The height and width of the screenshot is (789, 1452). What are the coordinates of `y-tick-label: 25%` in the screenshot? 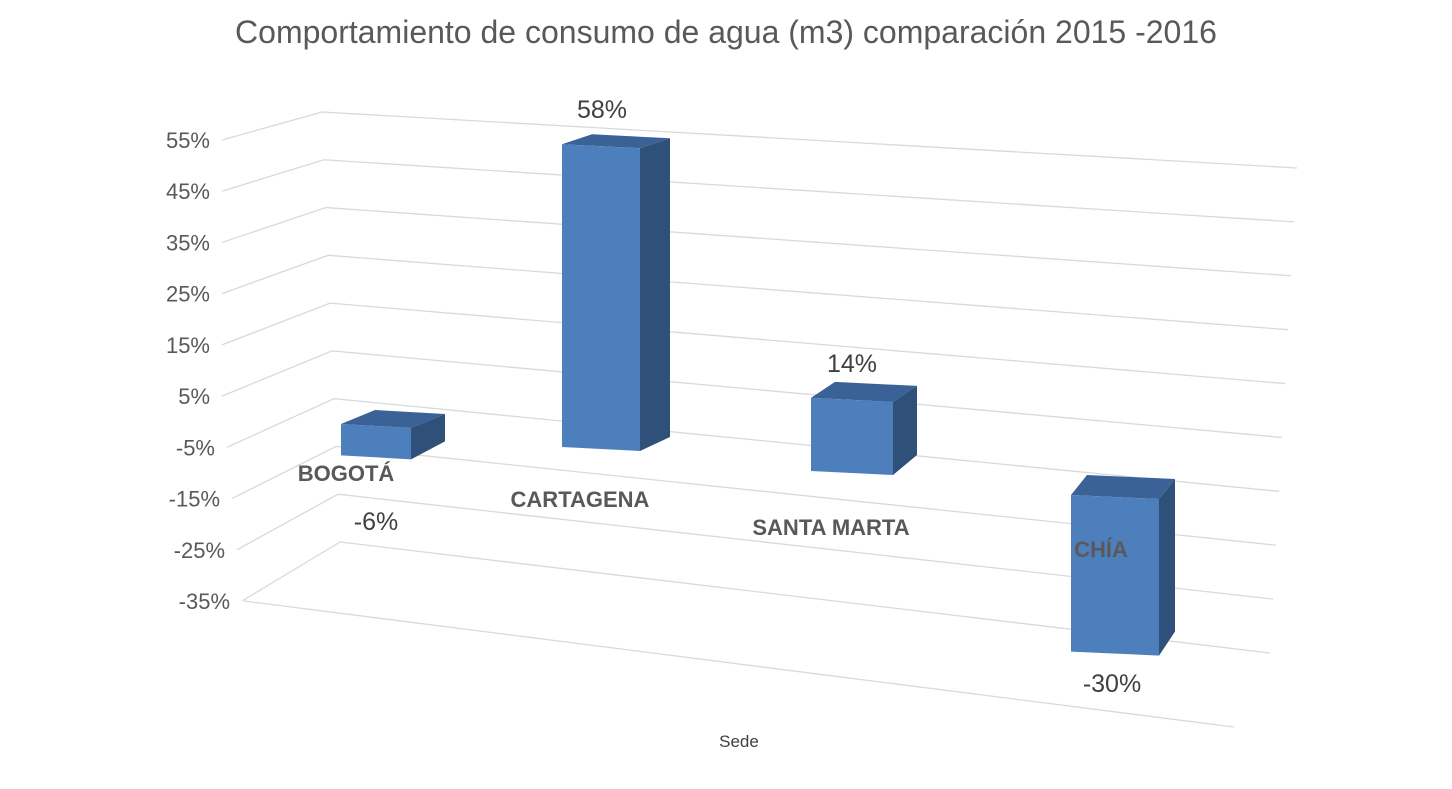 It's located at (188, 294).